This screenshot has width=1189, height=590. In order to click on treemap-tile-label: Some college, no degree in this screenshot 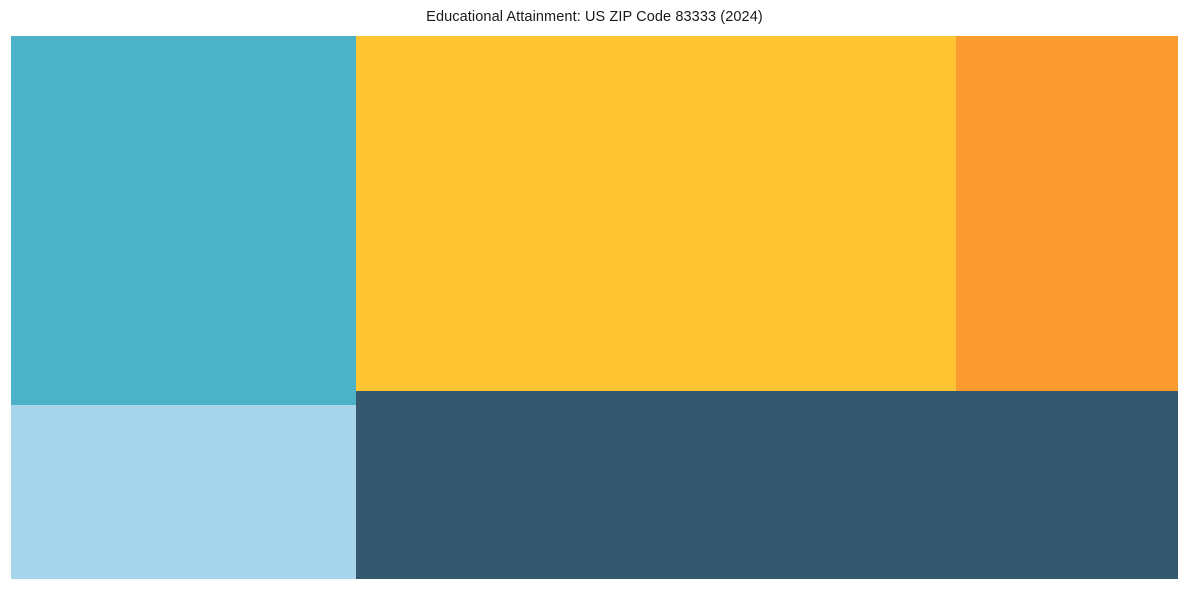, I will do `click(83, 47)`.